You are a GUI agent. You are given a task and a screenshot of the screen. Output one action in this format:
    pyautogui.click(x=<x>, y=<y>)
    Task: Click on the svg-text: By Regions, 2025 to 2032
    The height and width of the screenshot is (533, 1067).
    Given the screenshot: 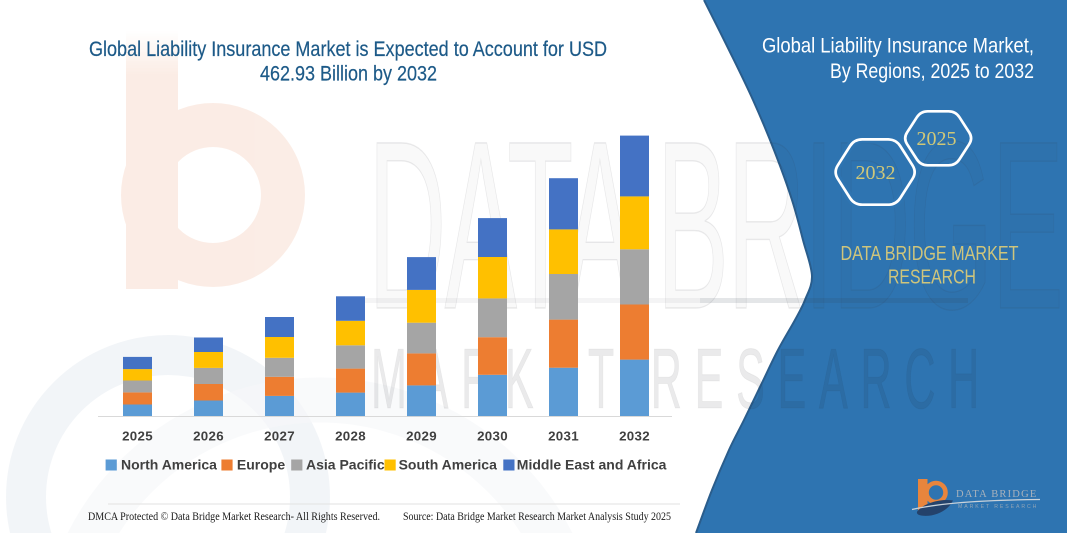 What is the action you would take?
    pyautogui.click(x=932, y=71)
    